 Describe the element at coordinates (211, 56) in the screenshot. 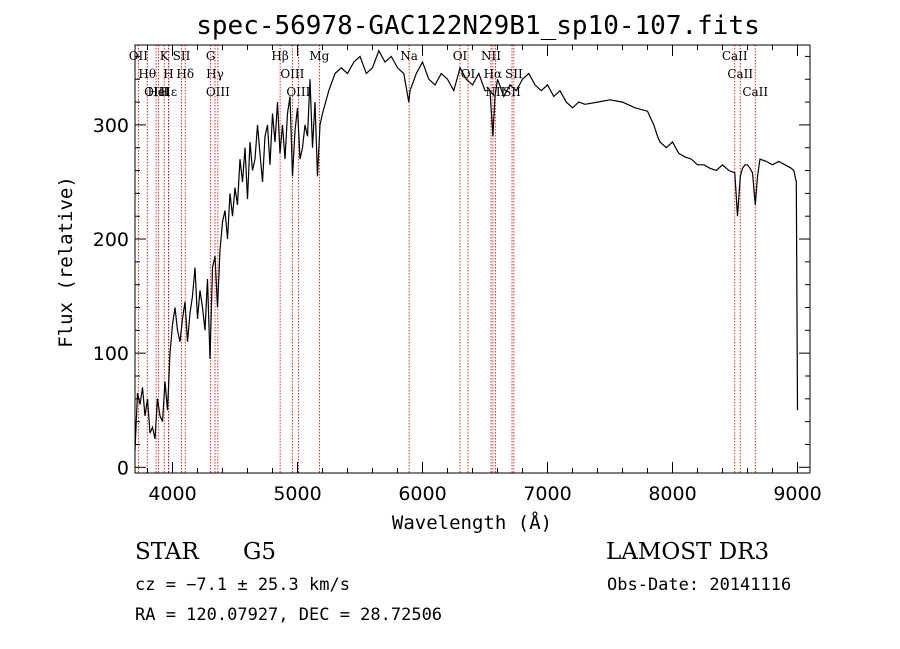

I see `spectral-line-label: G` at that location.